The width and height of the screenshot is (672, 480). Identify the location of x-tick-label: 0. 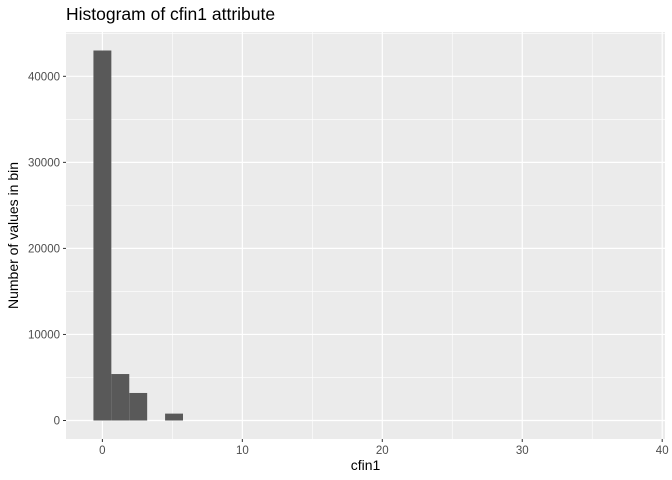
(102, 451).